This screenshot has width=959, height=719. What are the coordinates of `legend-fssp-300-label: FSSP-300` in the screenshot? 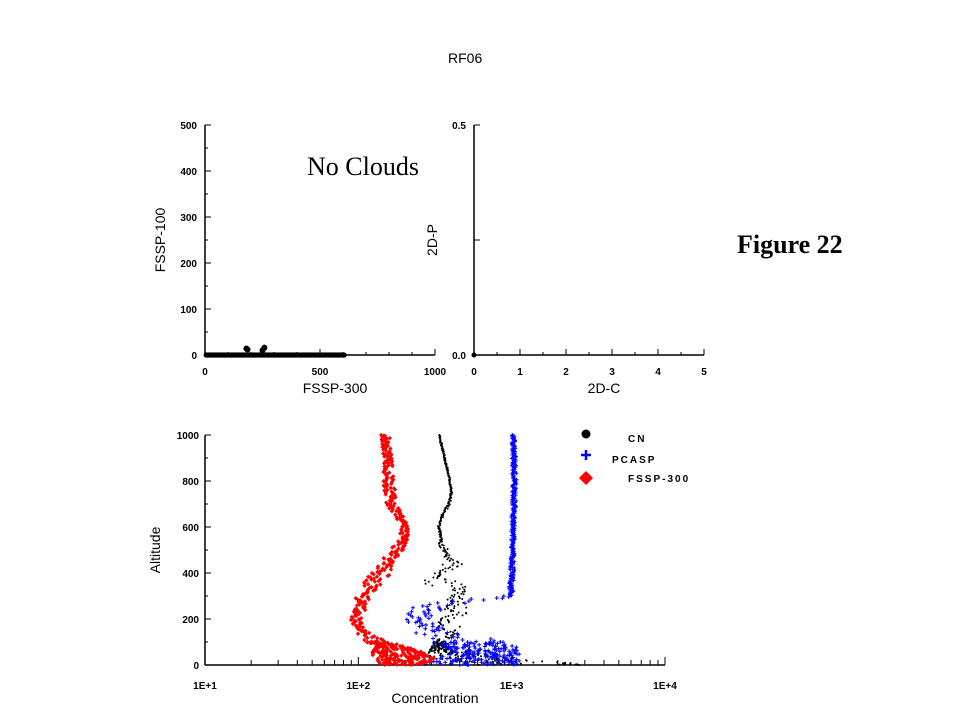 It's located at (659, 479).